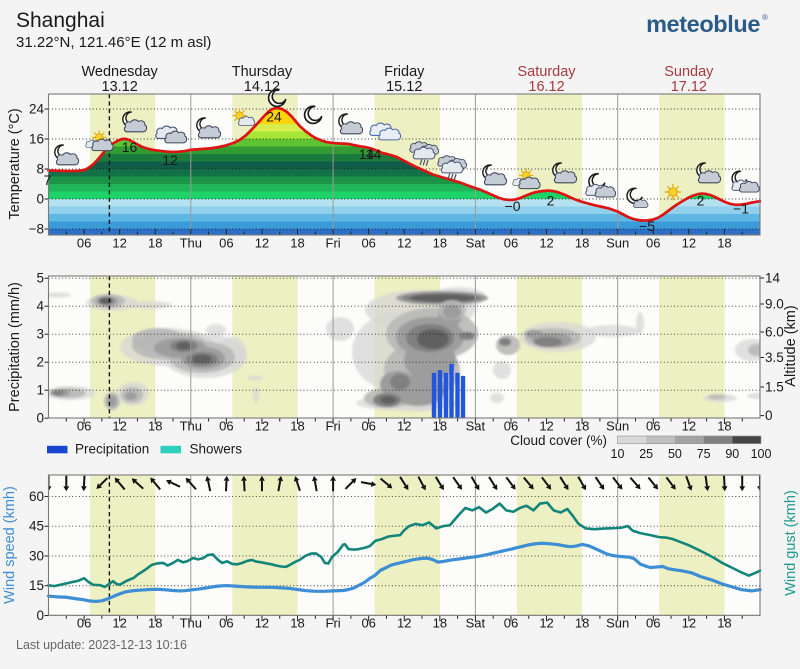  I want to click on svg-text: 31.22°N, 121.46°E (12 m asl), so click(113, 42).